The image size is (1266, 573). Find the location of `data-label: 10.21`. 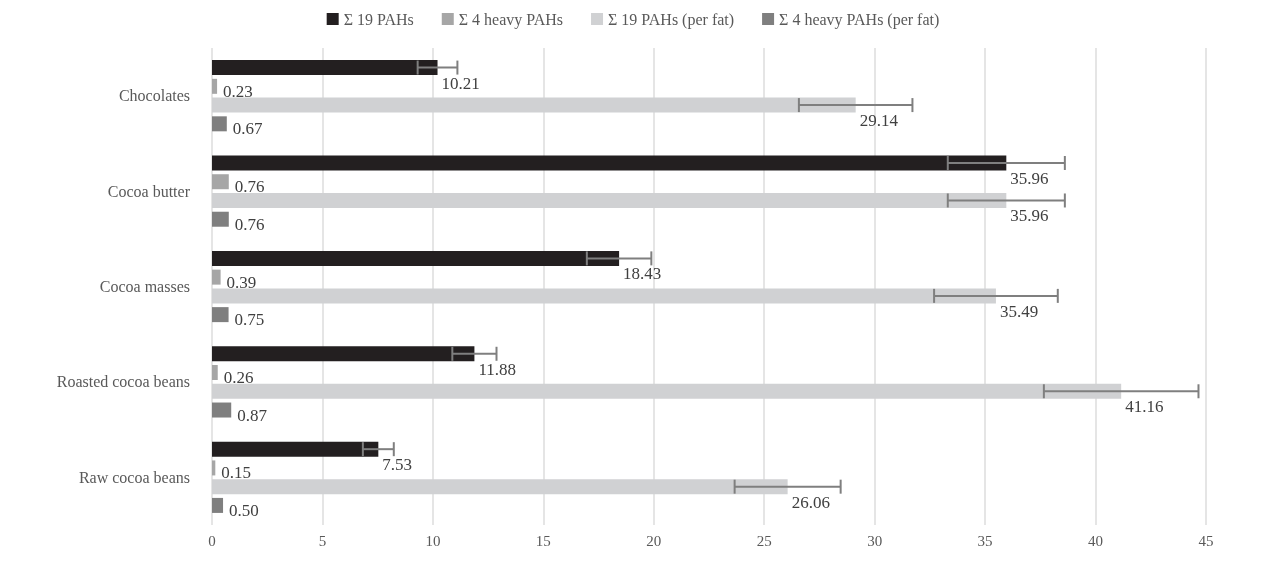

data-label: 10.21 is located at coordinates (460, 83).